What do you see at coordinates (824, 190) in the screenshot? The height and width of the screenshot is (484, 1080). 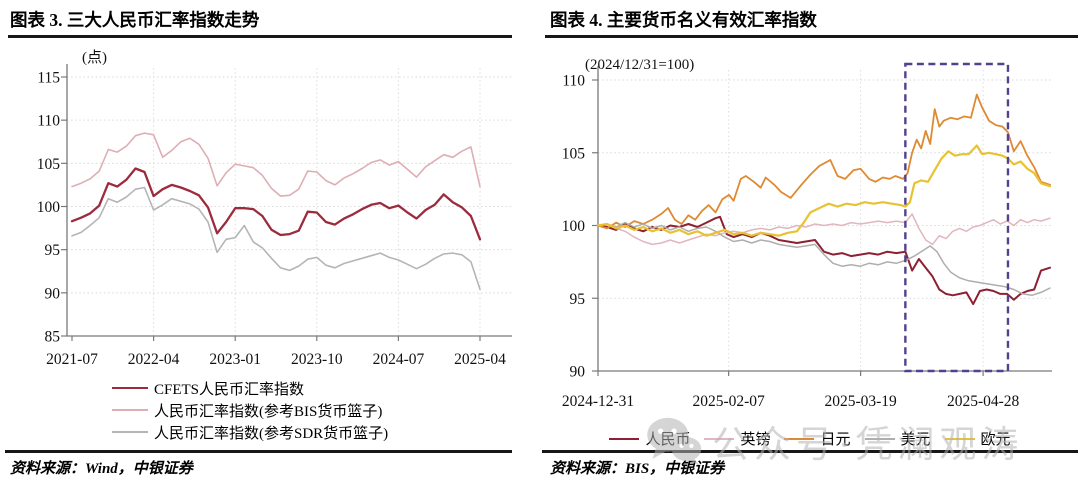 I see `series-line-欧元` at bounding box center [824, 190].